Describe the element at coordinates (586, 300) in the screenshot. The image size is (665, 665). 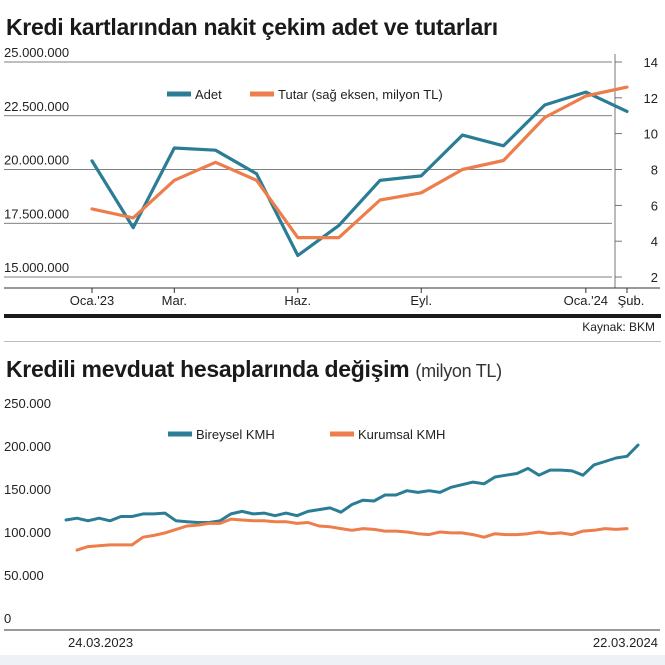
I see `chart1-x-tick-label: Oca.'24` at that location.